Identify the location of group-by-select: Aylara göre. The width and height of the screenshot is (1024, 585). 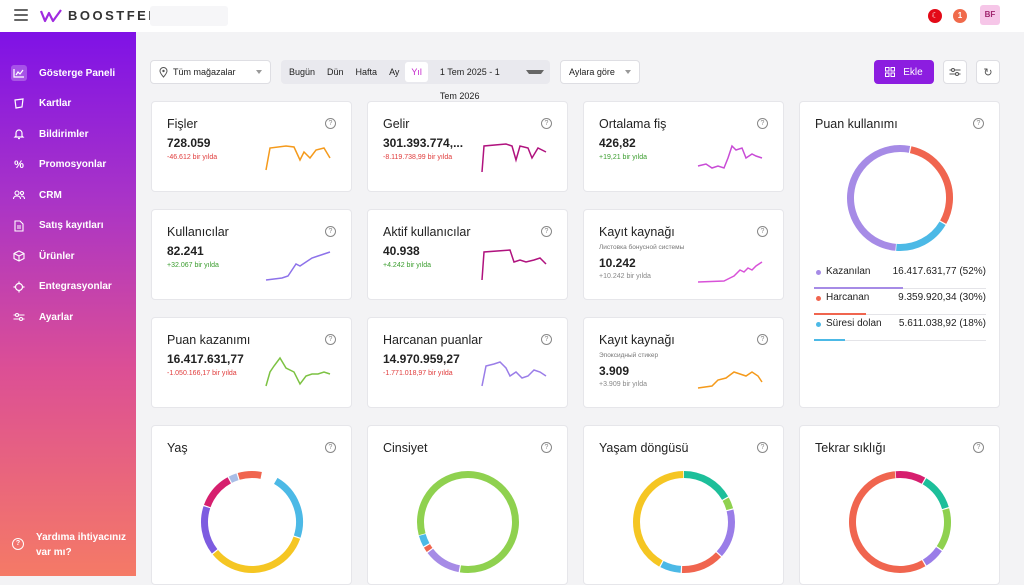
(600, 72).